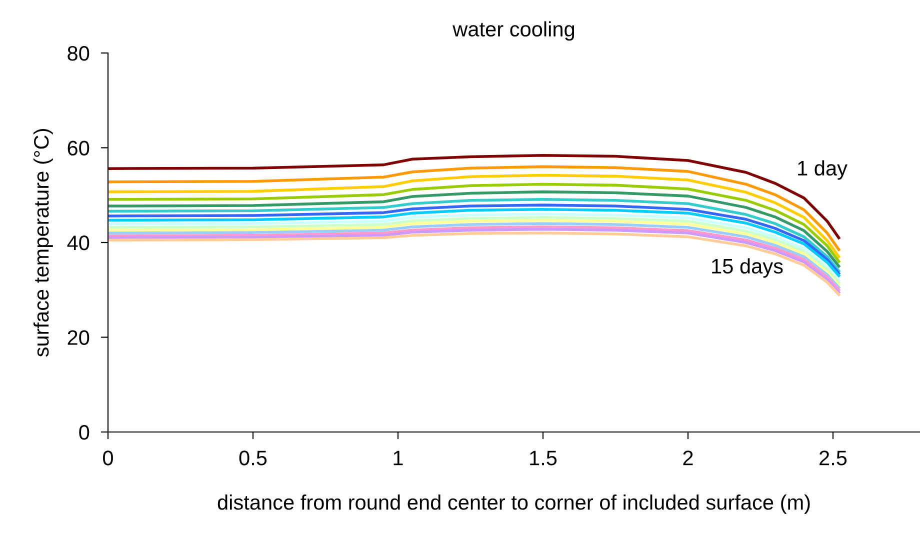 This screenshot has height=542, width=920. What do you see at coordinates (78, 243) in the screenshot?
I see `y-tick-label: 40` at bounding box center [78, 243].